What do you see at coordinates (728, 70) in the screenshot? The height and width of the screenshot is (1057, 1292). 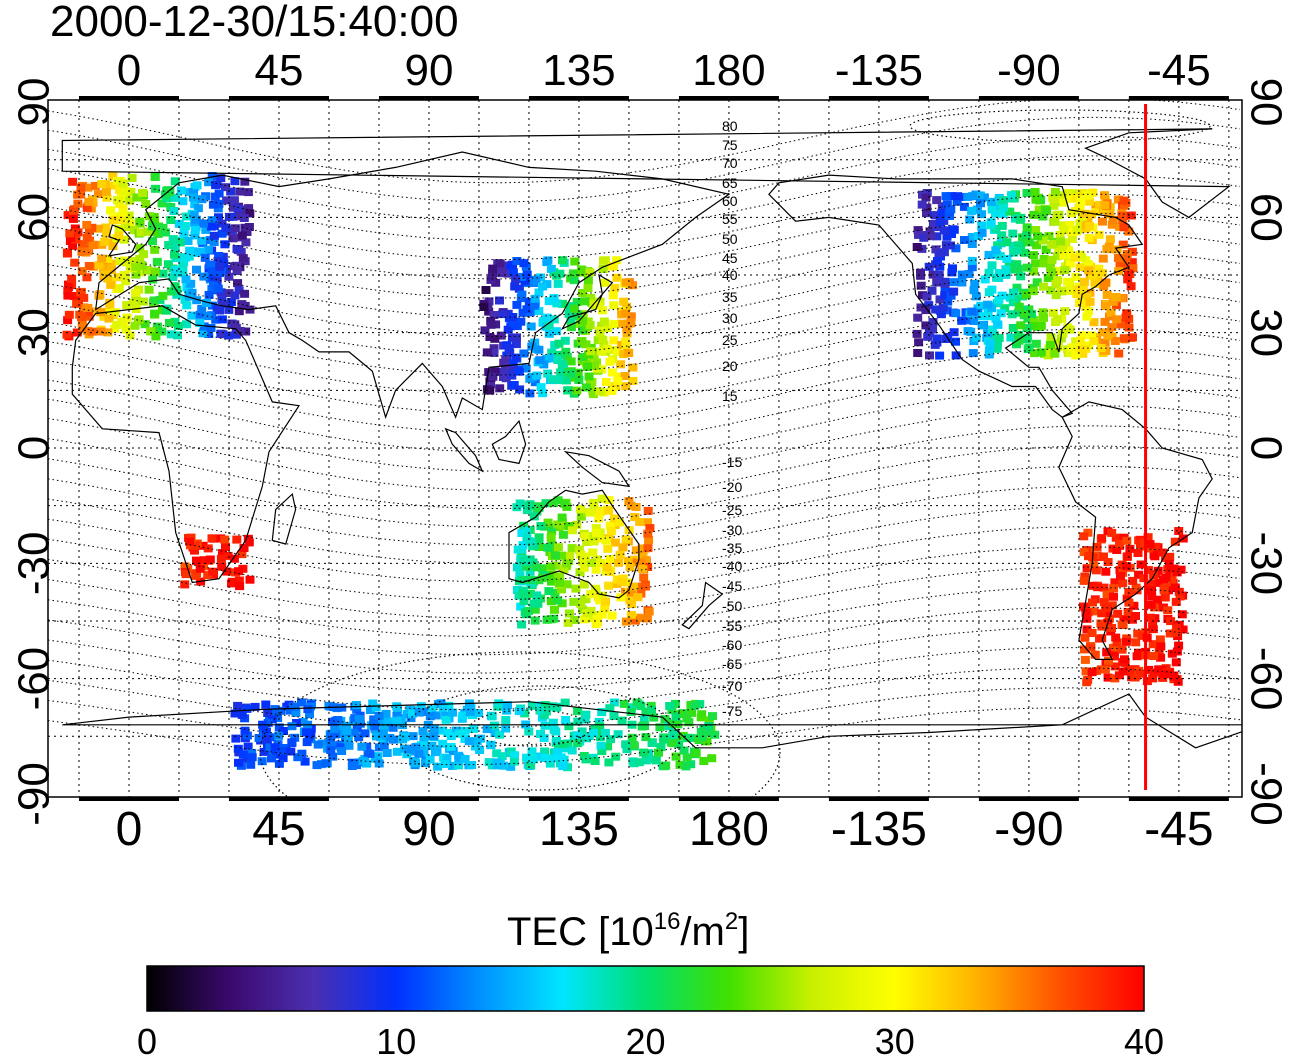 I see `longitude-tick-label-top: 180` at bounding box center [728, 70].